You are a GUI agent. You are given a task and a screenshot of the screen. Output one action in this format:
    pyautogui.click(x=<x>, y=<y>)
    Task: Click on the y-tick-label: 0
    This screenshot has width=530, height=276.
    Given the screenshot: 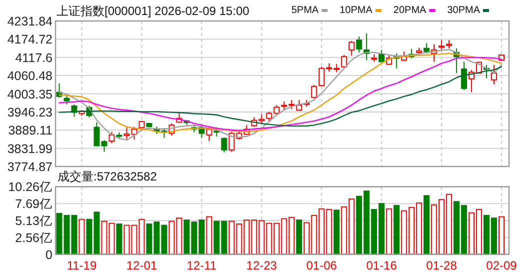 What is the action you would take?
    pyautogui.click(x=49, y=255)
    